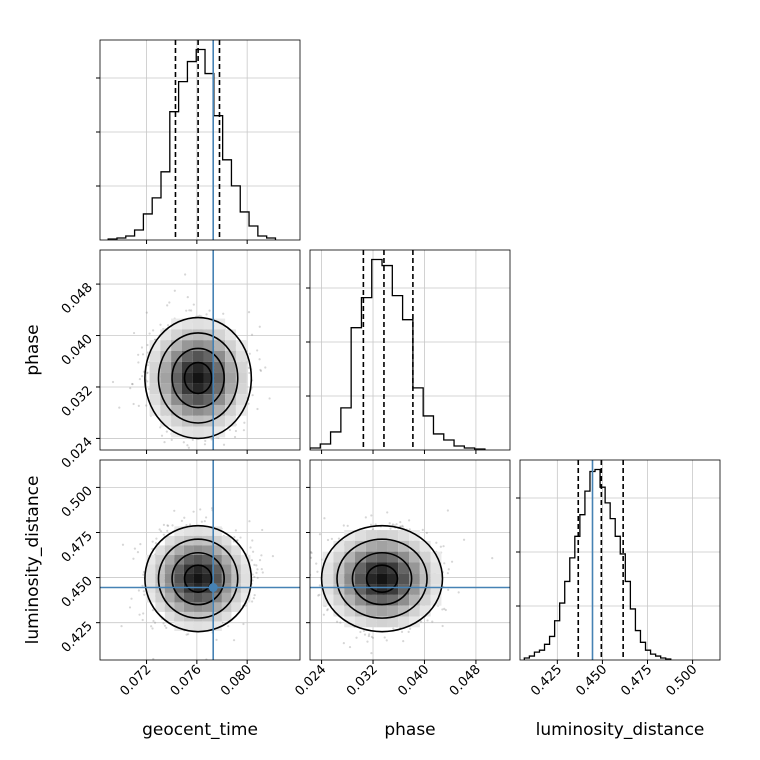  Describe the element at coordinates (681, 680) in the screenshot. I see `xtick-label-luminosity_distance: 0.500` at that location.